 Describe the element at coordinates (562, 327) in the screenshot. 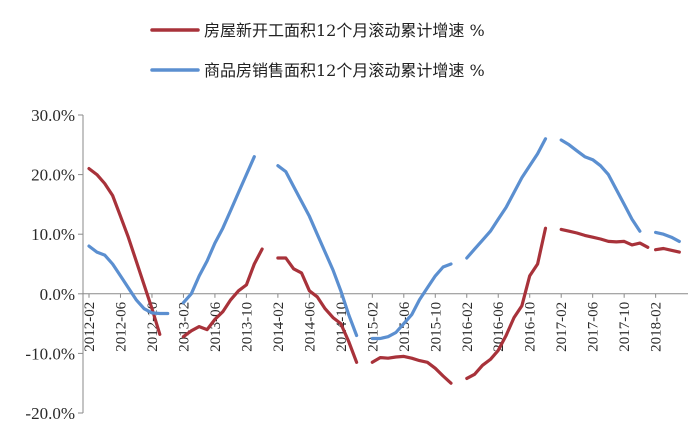

I see `x-tick-label: 2017-02` at that location.